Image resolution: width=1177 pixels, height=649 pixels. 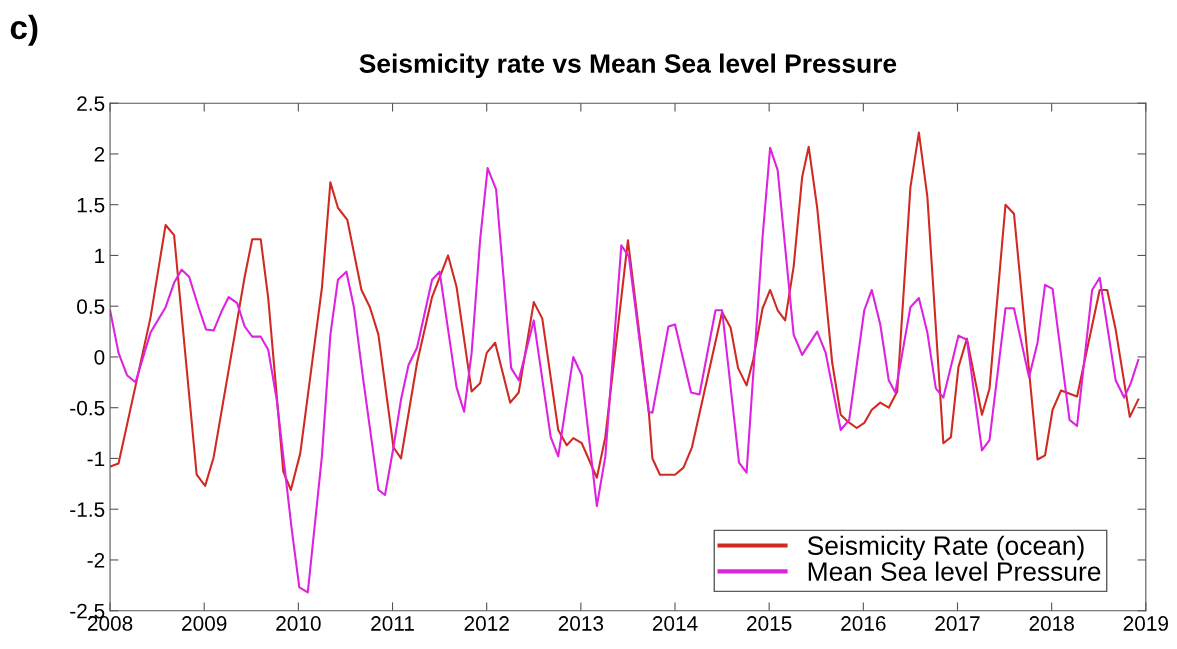 I want to click on y-tick-label: 2, so click(x=99, y=154).